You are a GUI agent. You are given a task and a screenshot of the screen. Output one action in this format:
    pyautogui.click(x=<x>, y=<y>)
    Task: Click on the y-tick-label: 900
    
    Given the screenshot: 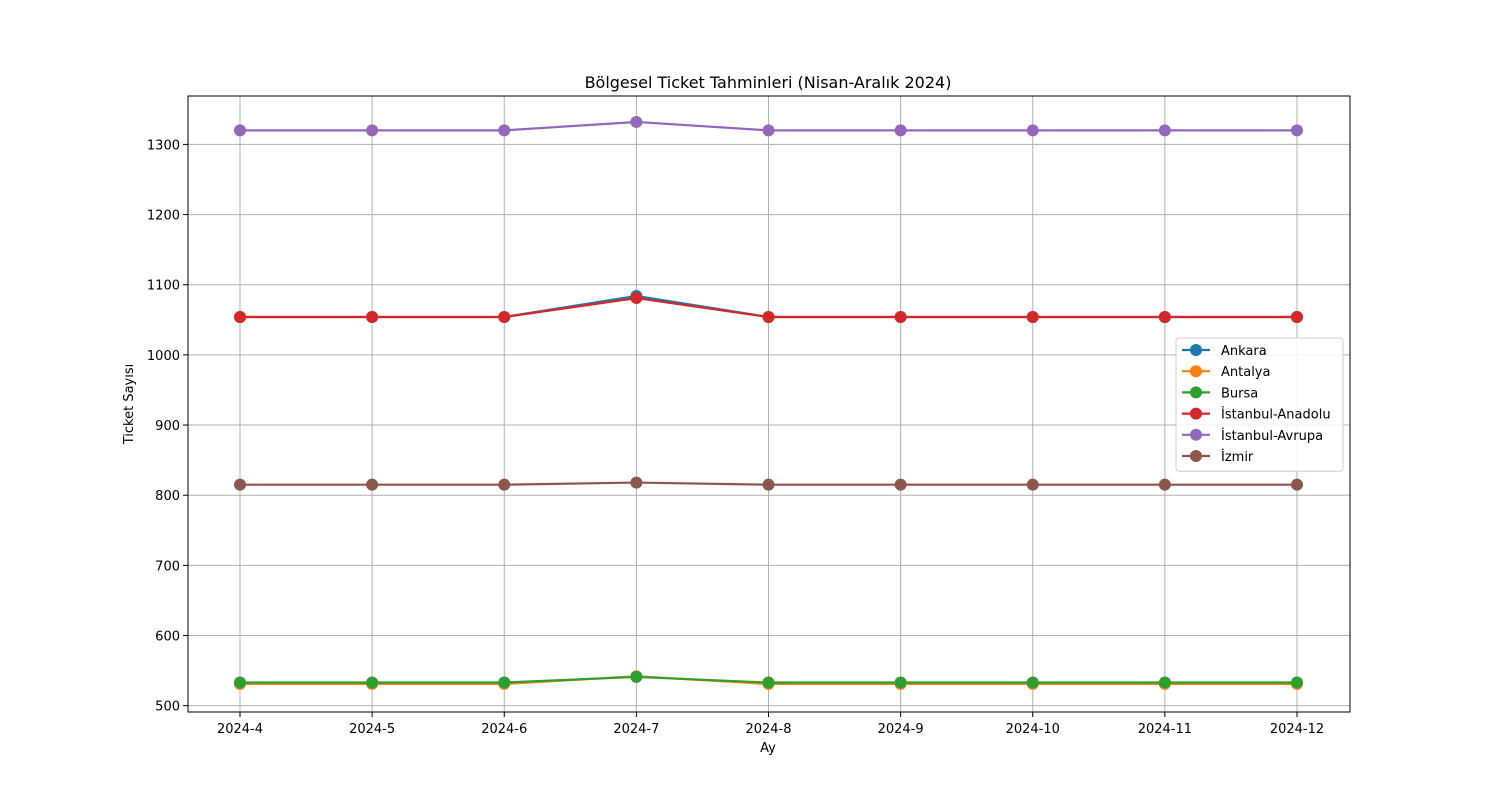 What is the action you would take?
    pyautogui.click(x=167, y=426)
    